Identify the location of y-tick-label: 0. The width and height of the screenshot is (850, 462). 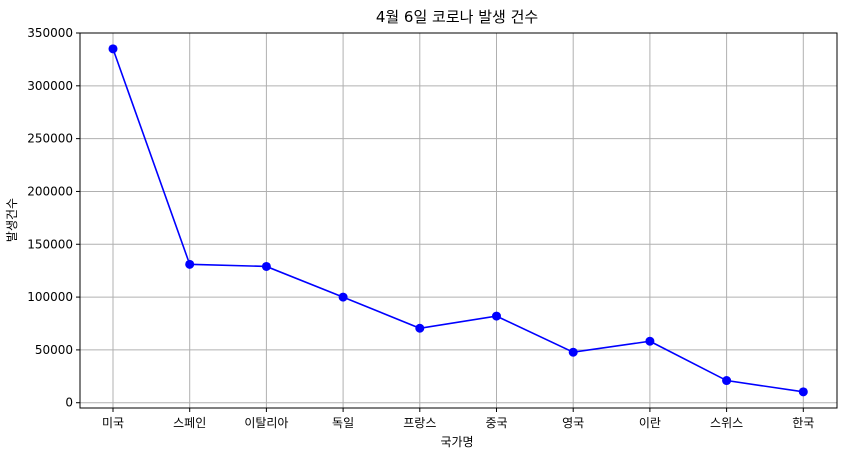
(69, 403).